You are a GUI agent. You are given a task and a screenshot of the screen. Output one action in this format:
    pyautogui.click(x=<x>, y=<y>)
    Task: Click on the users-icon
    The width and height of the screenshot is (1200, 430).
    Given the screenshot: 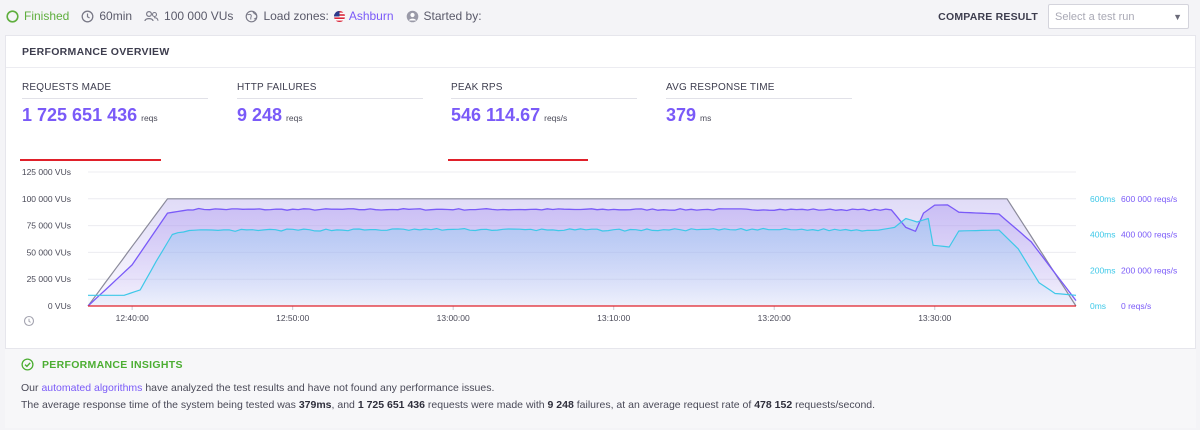 What is the action you would take?
    pyautogui.click(x=151, y=15)
    